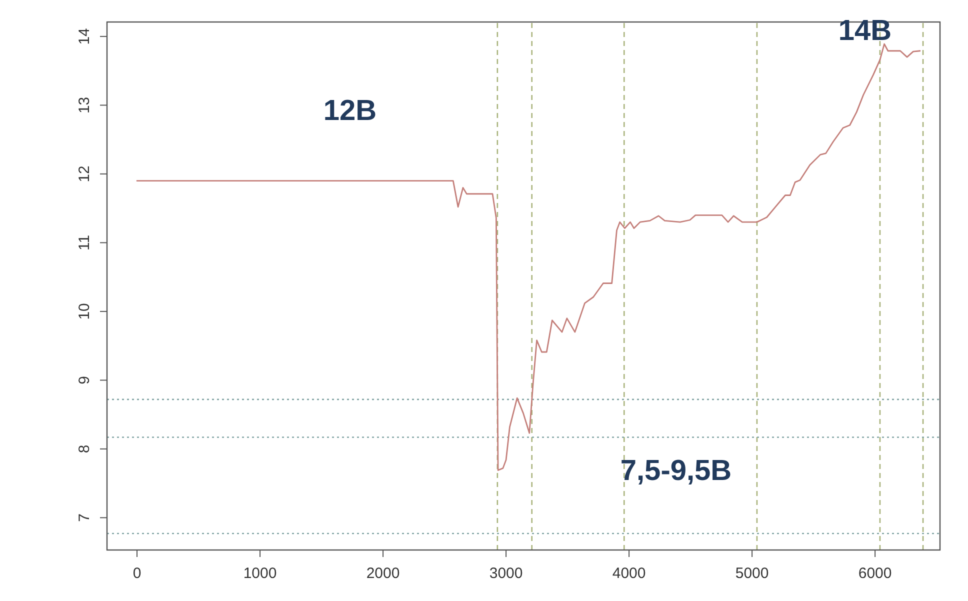  I want to click on y-tick-label: 14, so click(84, 36).